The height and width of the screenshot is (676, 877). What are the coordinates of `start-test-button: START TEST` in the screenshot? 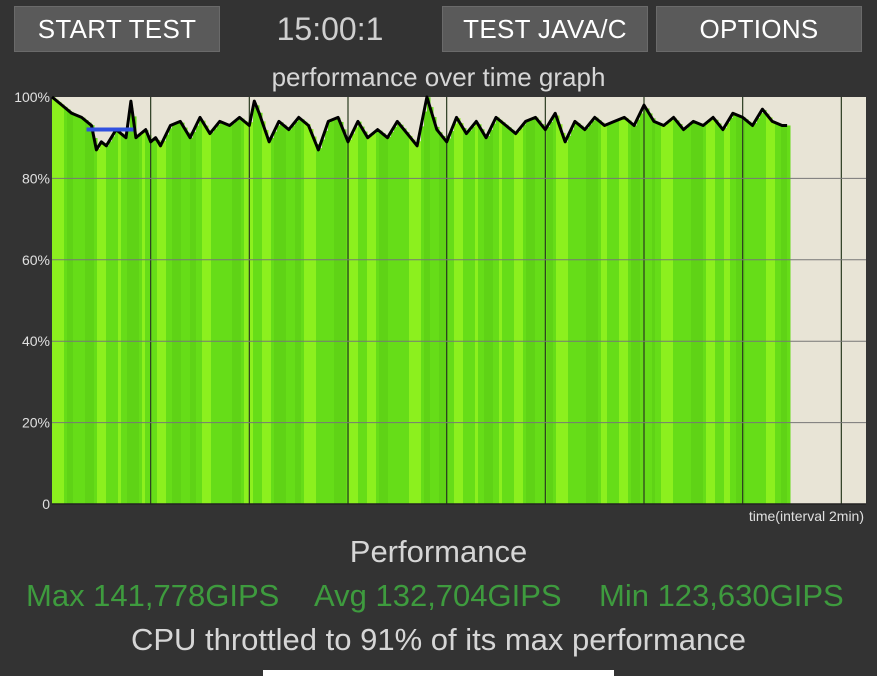 It's located at (117, 29).